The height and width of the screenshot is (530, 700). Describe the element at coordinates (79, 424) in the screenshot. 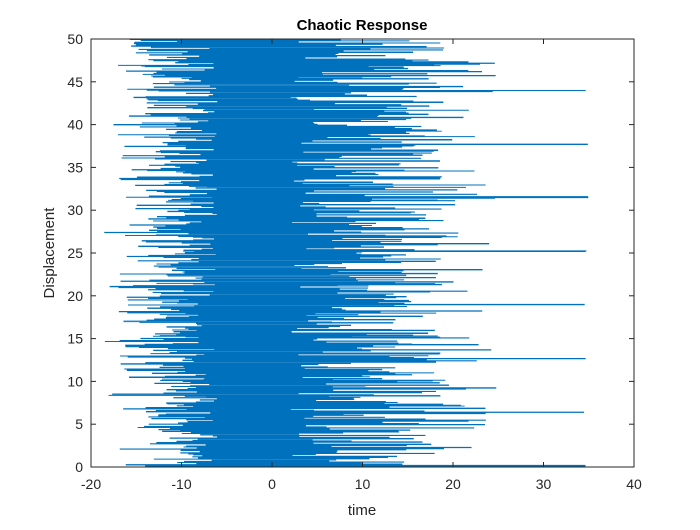

I see `y-tick-label: 5` at that location.